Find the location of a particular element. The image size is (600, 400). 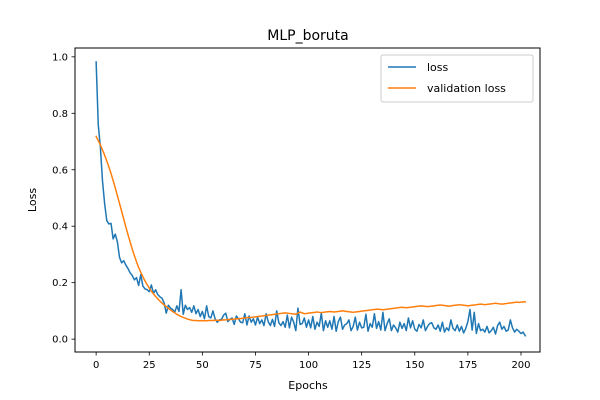

x-axis: 0 25 50 75 100 125 150 175 200 is located at coordinates (312, 361).